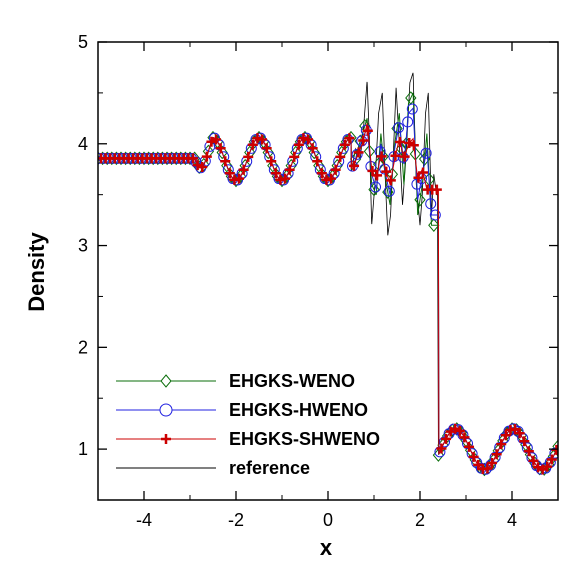 This screenshot has width=570, height=570. I want to click on x-tick-label: -4, so click(144, 520).